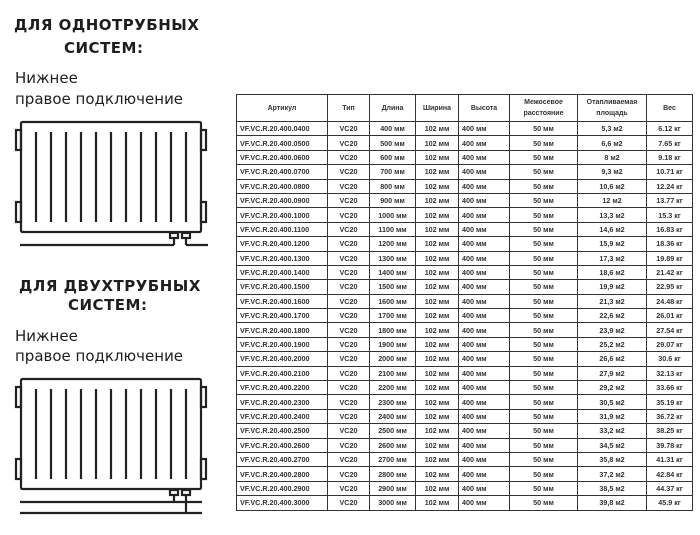 Image resolution: width=700 pixels, height=535 pixels. What do you see at coordinates (612, 445) in the screenshot?
I see `table-cell: 34,5 м2` at bounding box center [612, 445].